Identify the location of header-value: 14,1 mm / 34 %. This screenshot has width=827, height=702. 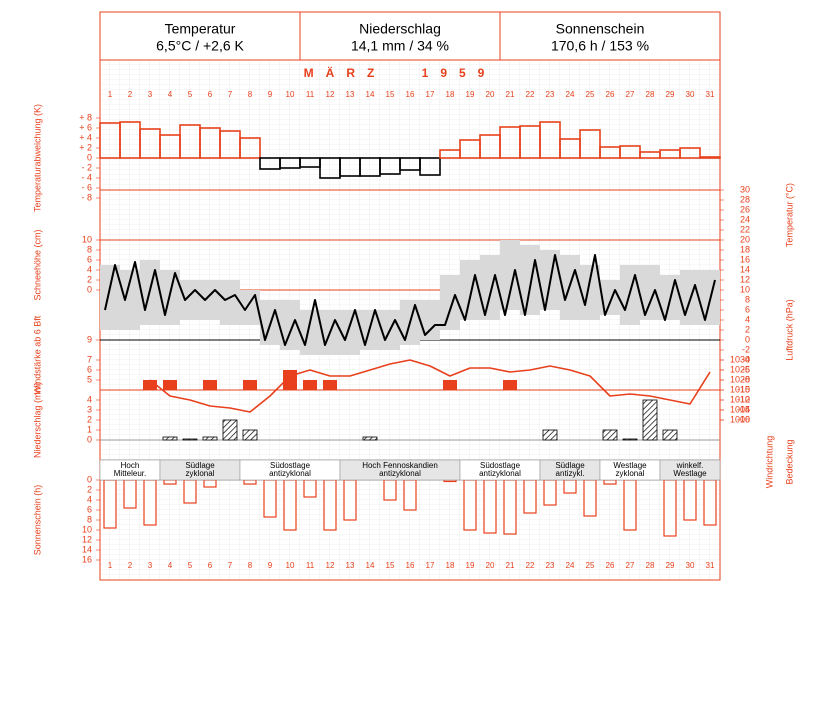
(400, 46).